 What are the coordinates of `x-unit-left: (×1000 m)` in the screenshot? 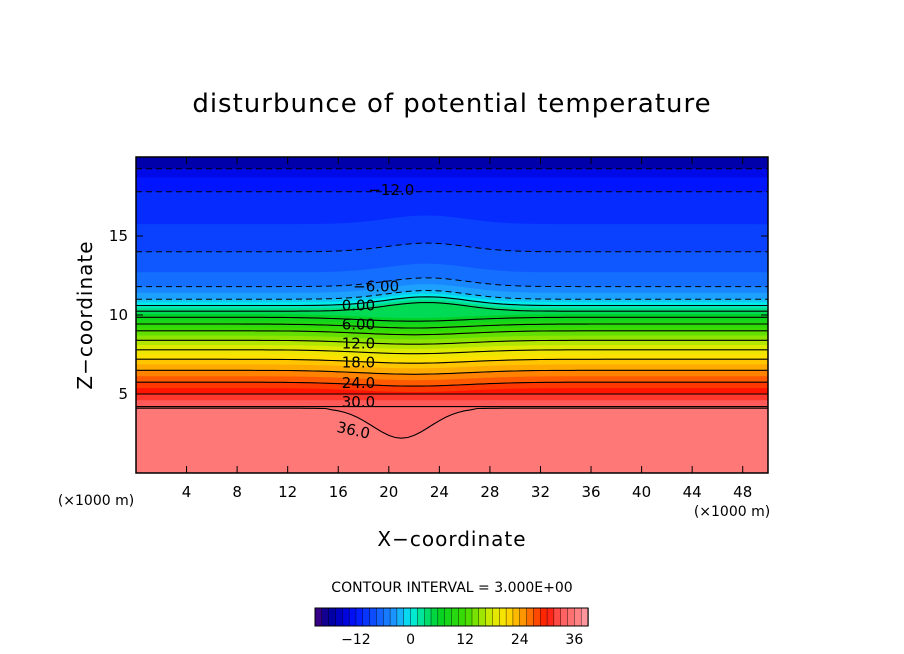 It's located at (96, 501).